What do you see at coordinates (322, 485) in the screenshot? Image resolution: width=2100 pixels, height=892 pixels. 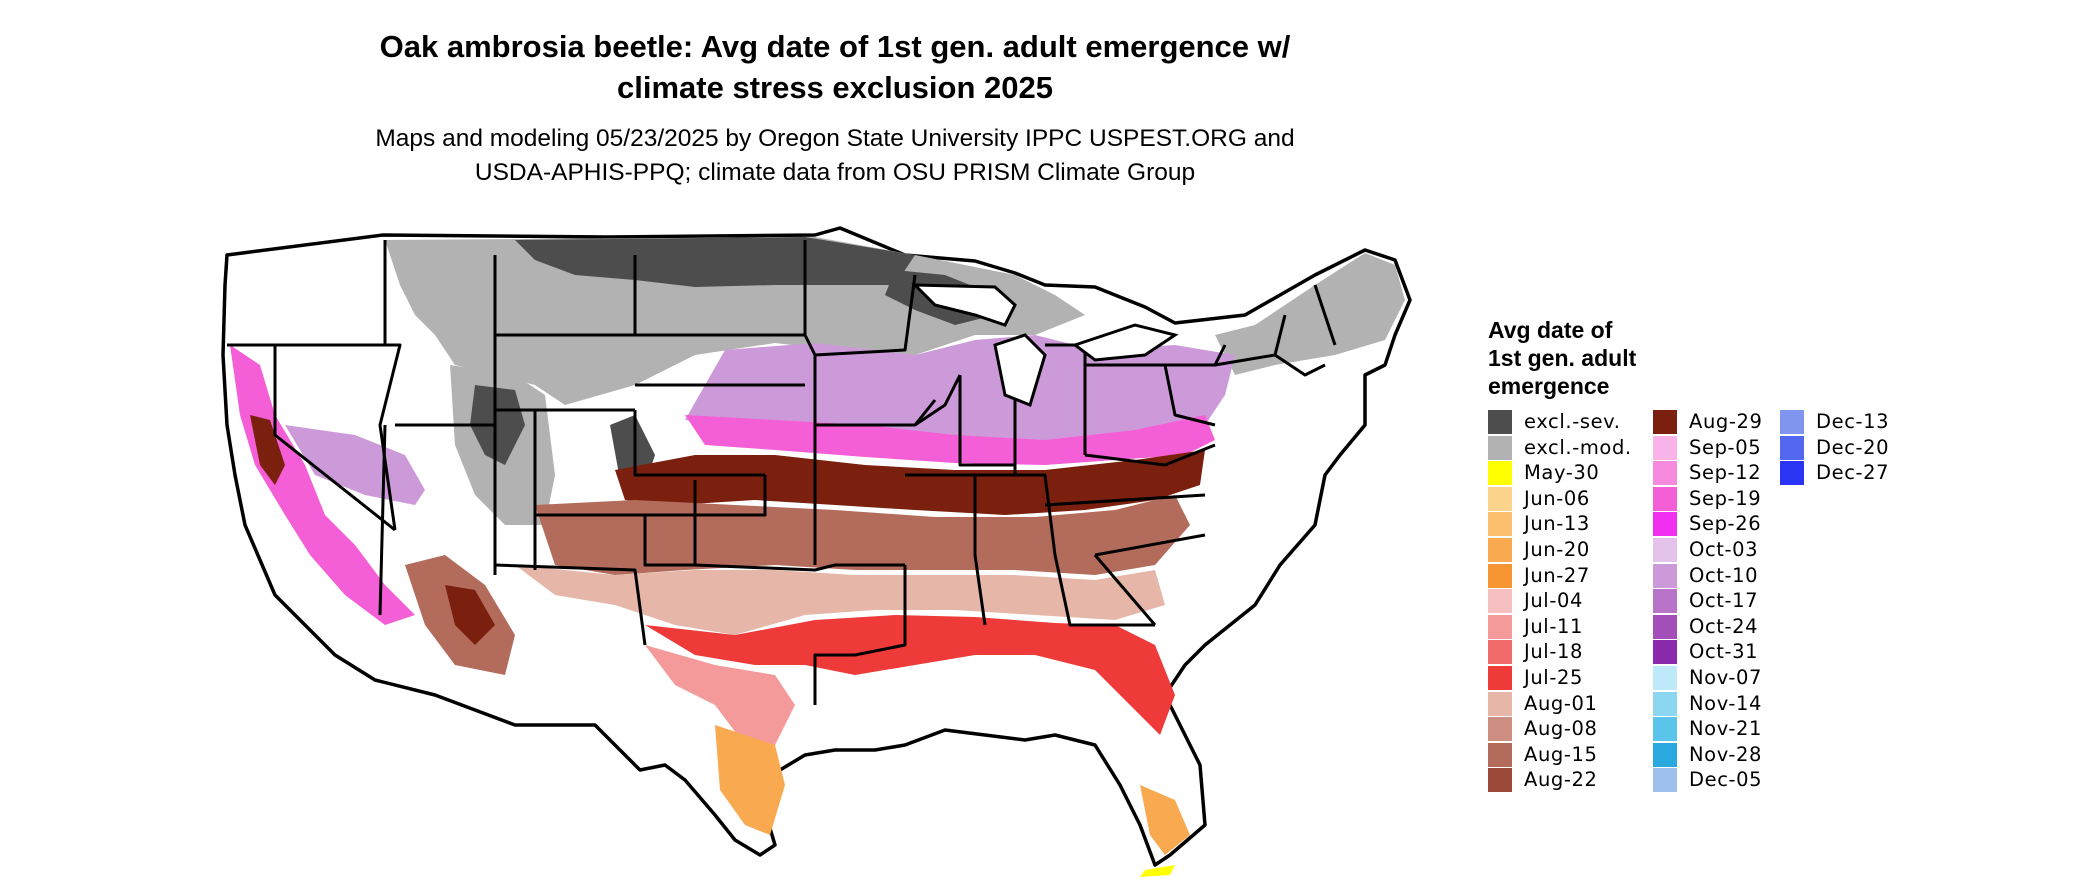 I see `sep-west` at bounding box center [322, 485].